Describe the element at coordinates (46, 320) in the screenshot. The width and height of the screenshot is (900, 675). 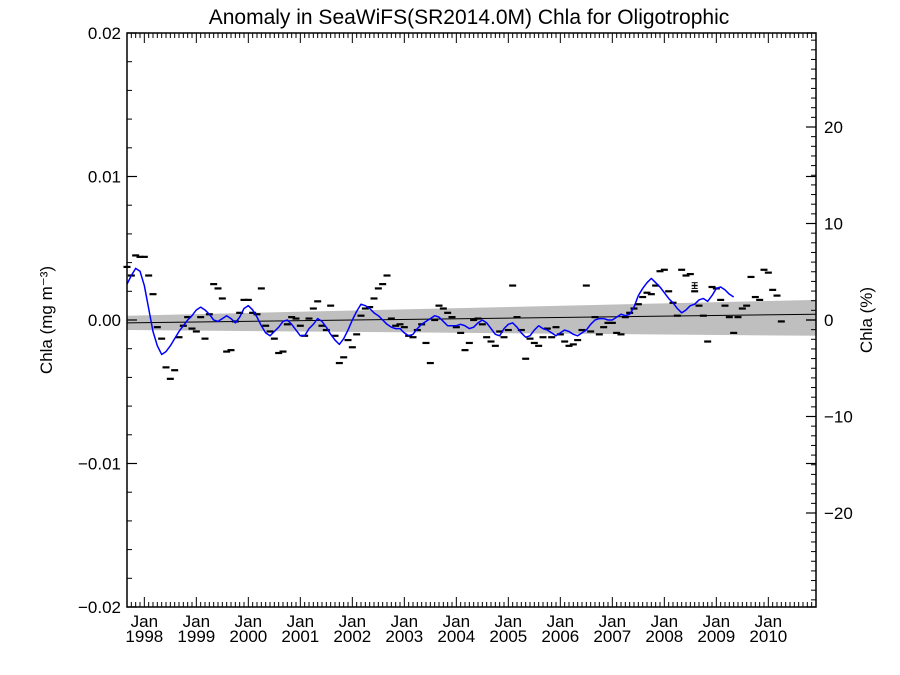
I see `y-axis-left-label: Chla (mg m⁻³)` at that location.